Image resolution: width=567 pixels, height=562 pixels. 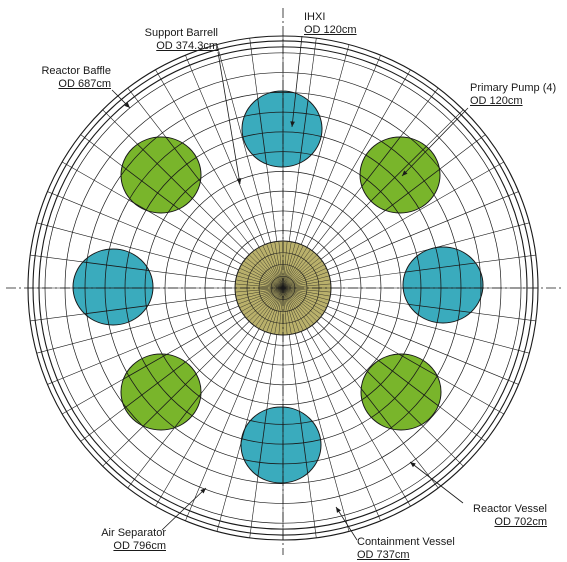 What do you see at coordinates (187, 46) in the screenshot?
I see `support-barrel-od: OD 374.3cm` at bounding box center [187, 46].